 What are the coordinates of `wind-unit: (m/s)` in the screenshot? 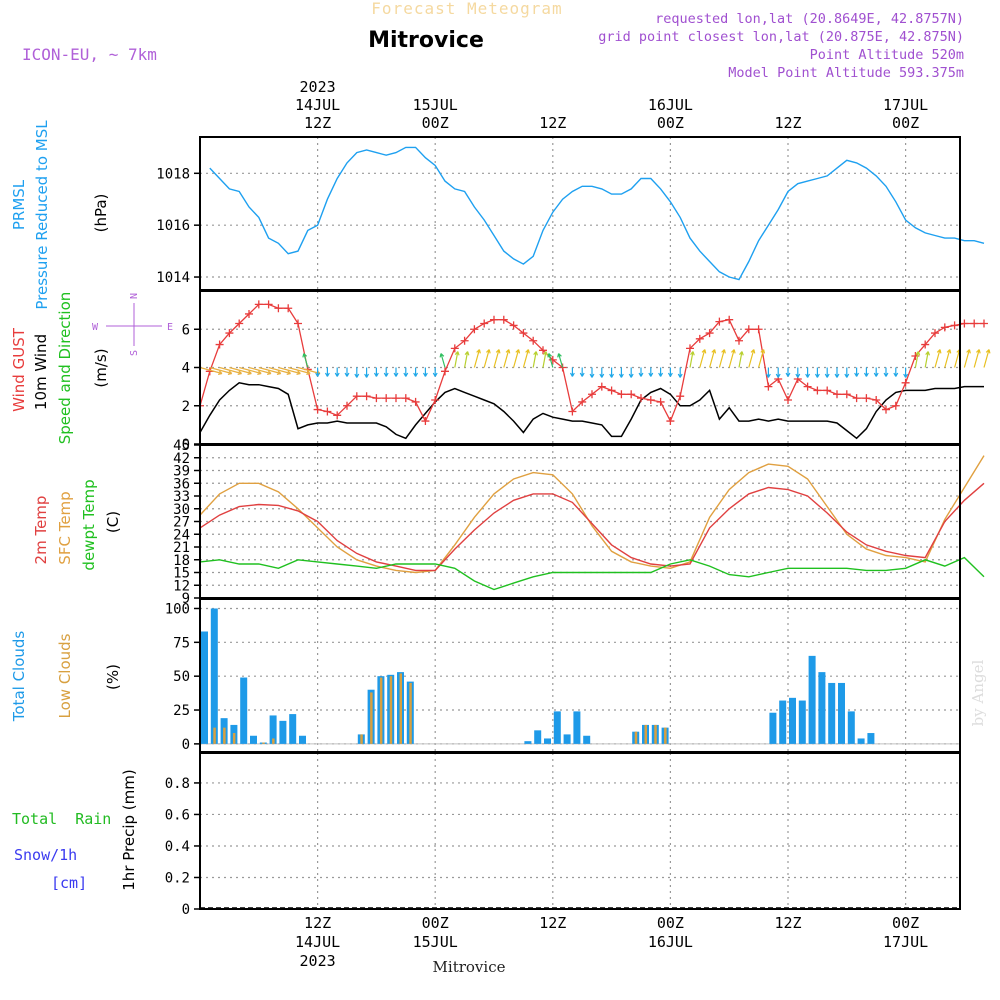 It's located at (101, 367).